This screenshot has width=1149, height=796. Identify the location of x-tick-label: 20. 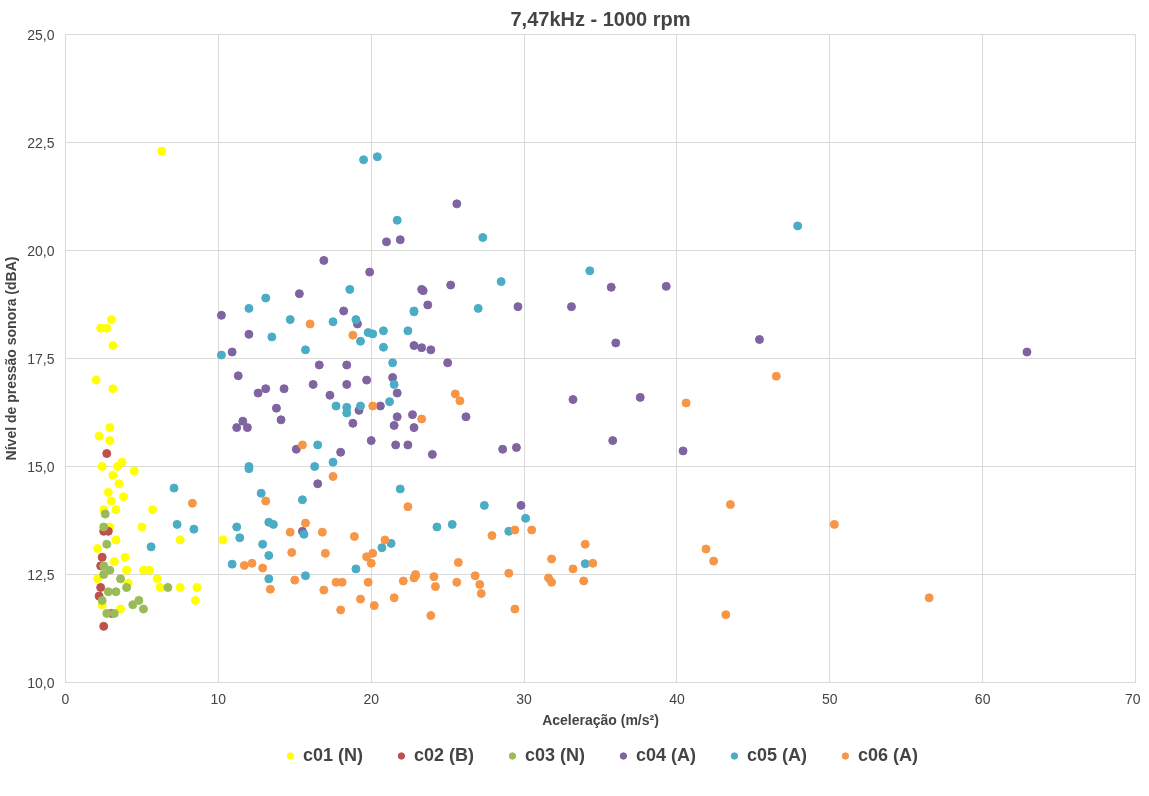
(371, 698).